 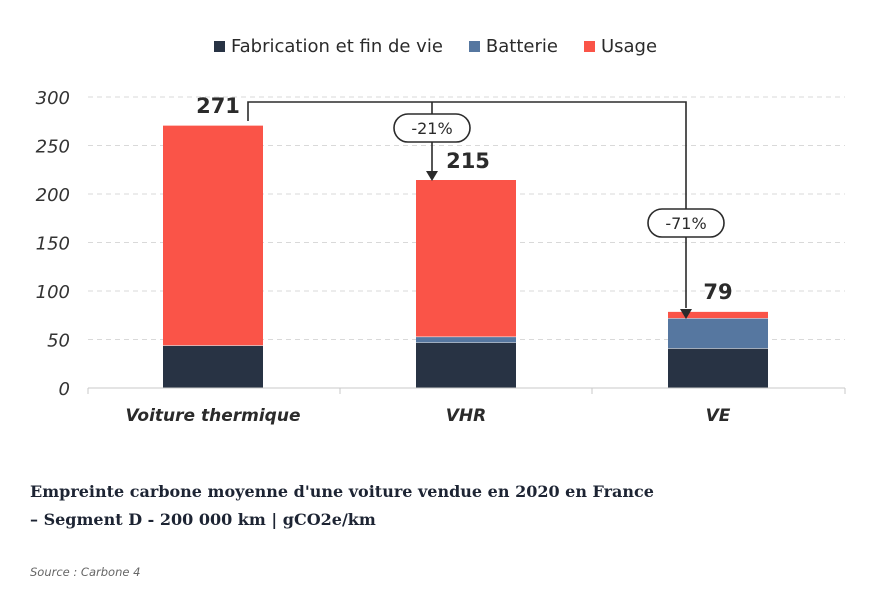 What do you see at coordinates (53, 292) in the screenshot?
I see `y-tick-label: 100` at bounding box center [53, 292].